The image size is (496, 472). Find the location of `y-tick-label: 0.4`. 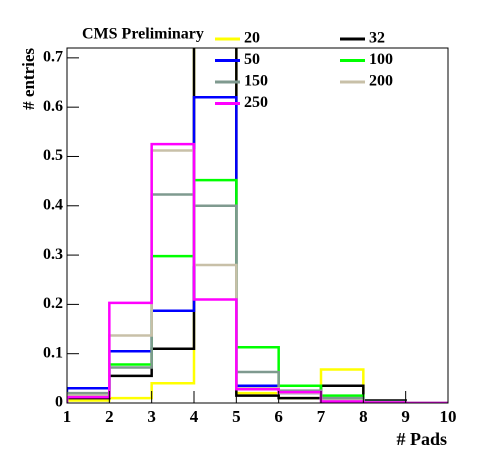

y-tick-label: 0.4 is located at coordinates (53, 204).